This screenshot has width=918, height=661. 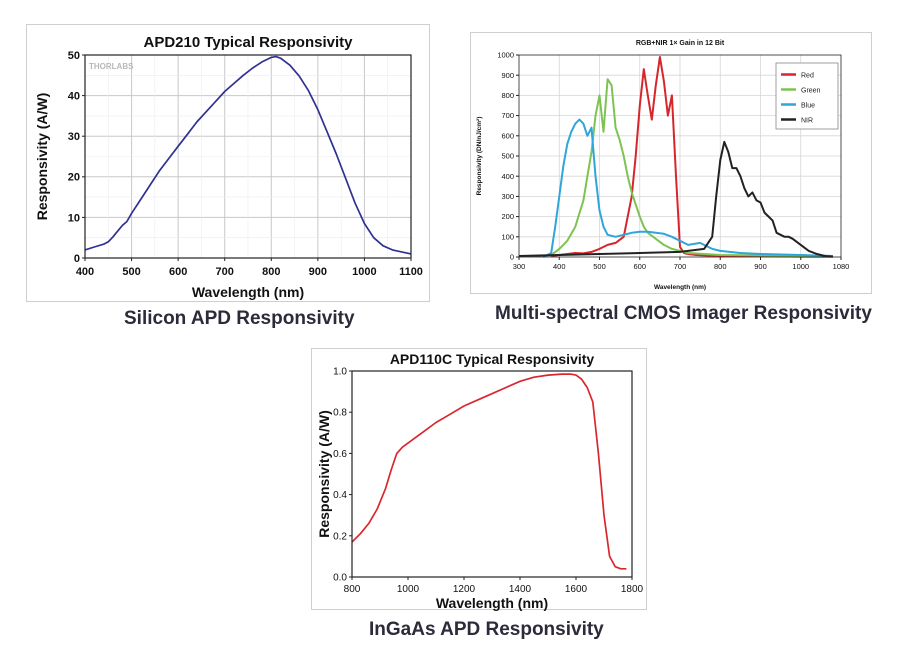 What do you see at coordinates (507, 236) in the screenshot?
I see `y-tick-label: 100` at bounding box center [507, 236].